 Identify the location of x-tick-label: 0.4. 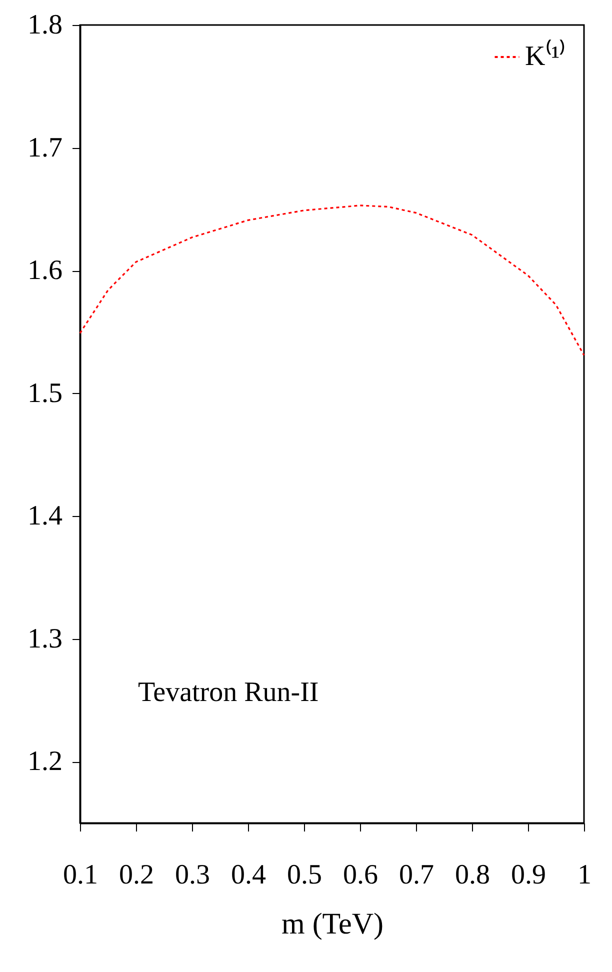
(248, 875).